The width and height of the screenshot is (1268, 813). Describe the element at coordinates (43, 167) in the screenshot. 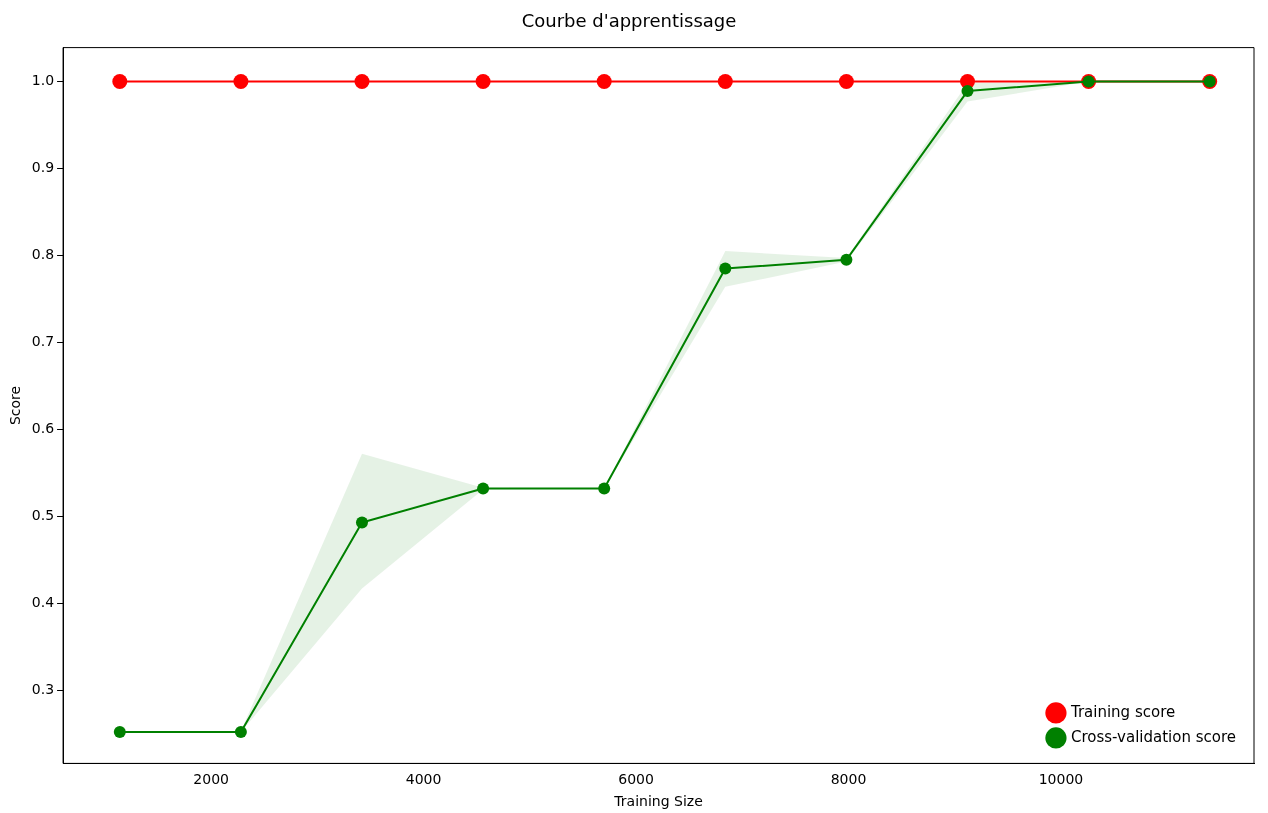

I see `y-tick-label: 0.9` at that location.